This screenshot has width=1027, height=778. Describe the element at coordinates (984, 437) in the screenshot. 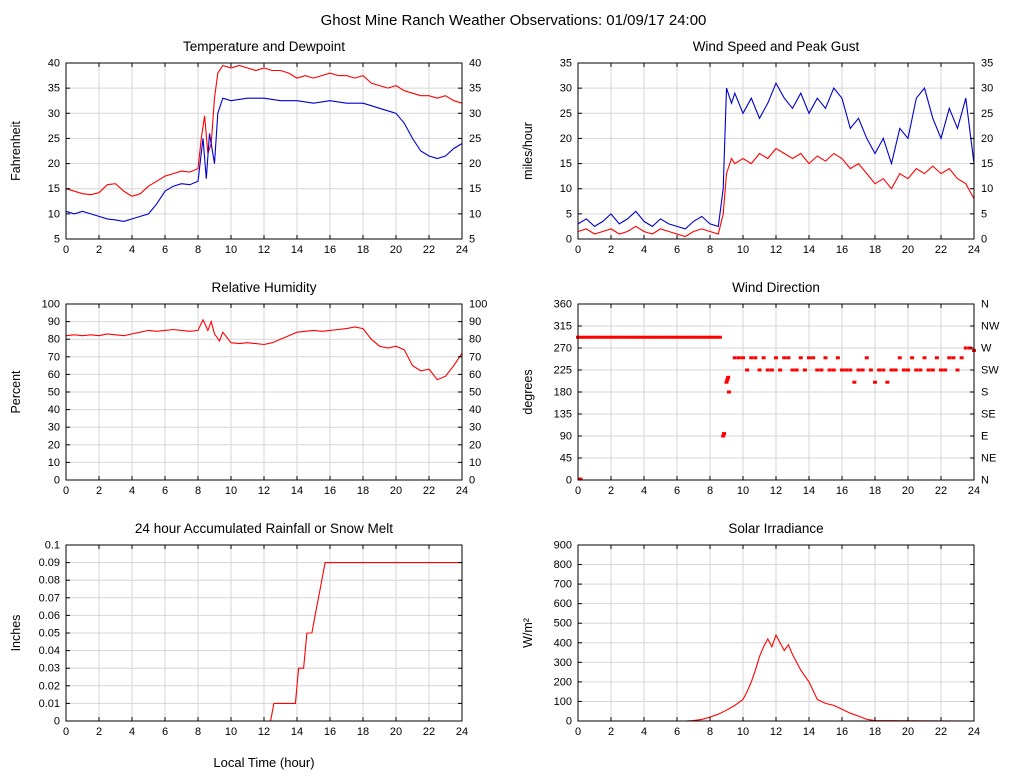

I see `y-right-label: E` at that location.